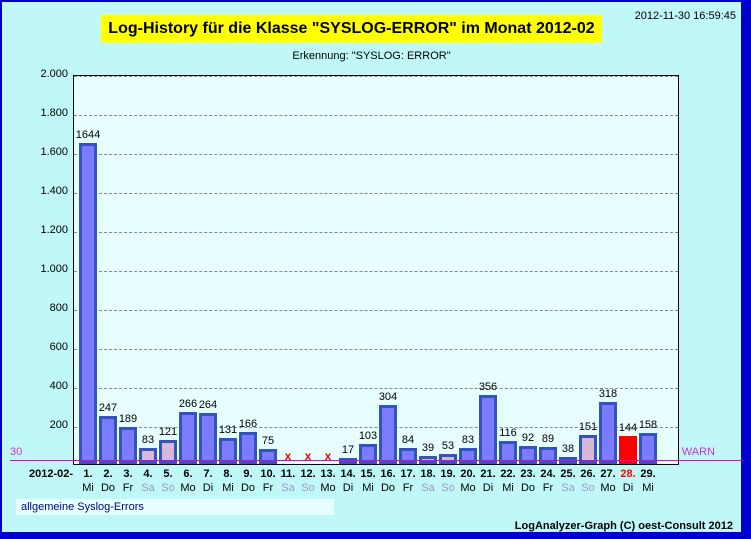 The image size is (751, 539). What do you see at coordinates (58, 347) in the screenshot?
I see `y-tick-label: 600` at bounding box center [58, 347].